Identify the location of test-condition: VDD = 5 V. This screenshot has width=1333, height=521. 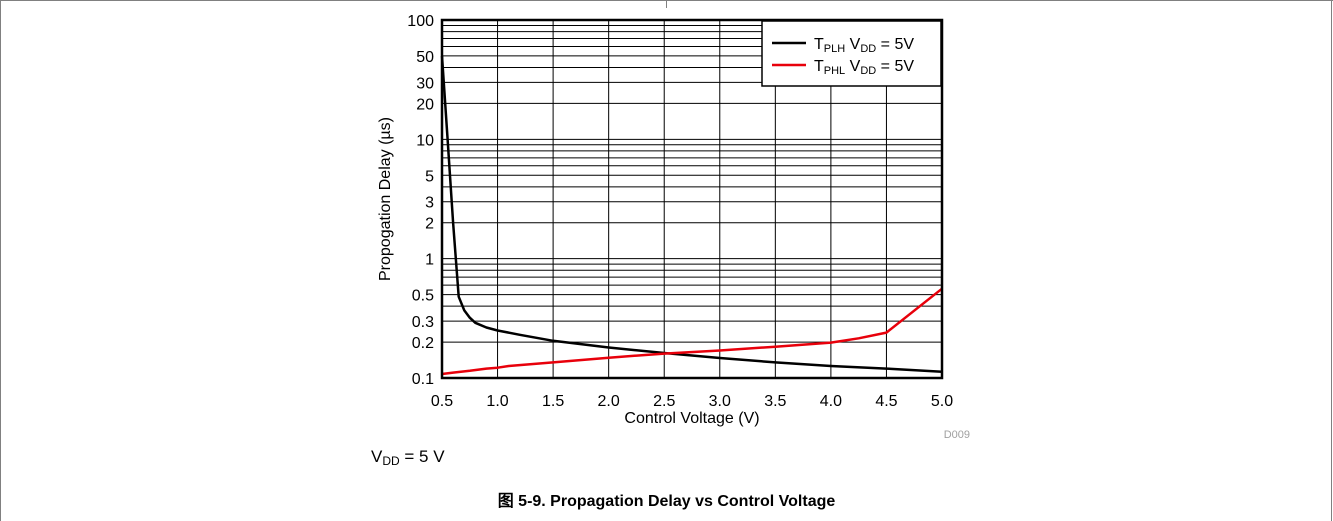
(408, 457).